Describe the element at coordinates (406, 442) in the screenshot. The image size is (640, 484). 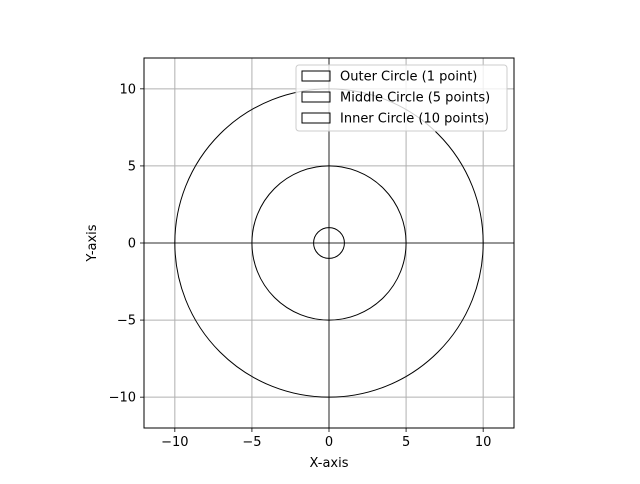
I see `x-tick-label: 5` at that location.